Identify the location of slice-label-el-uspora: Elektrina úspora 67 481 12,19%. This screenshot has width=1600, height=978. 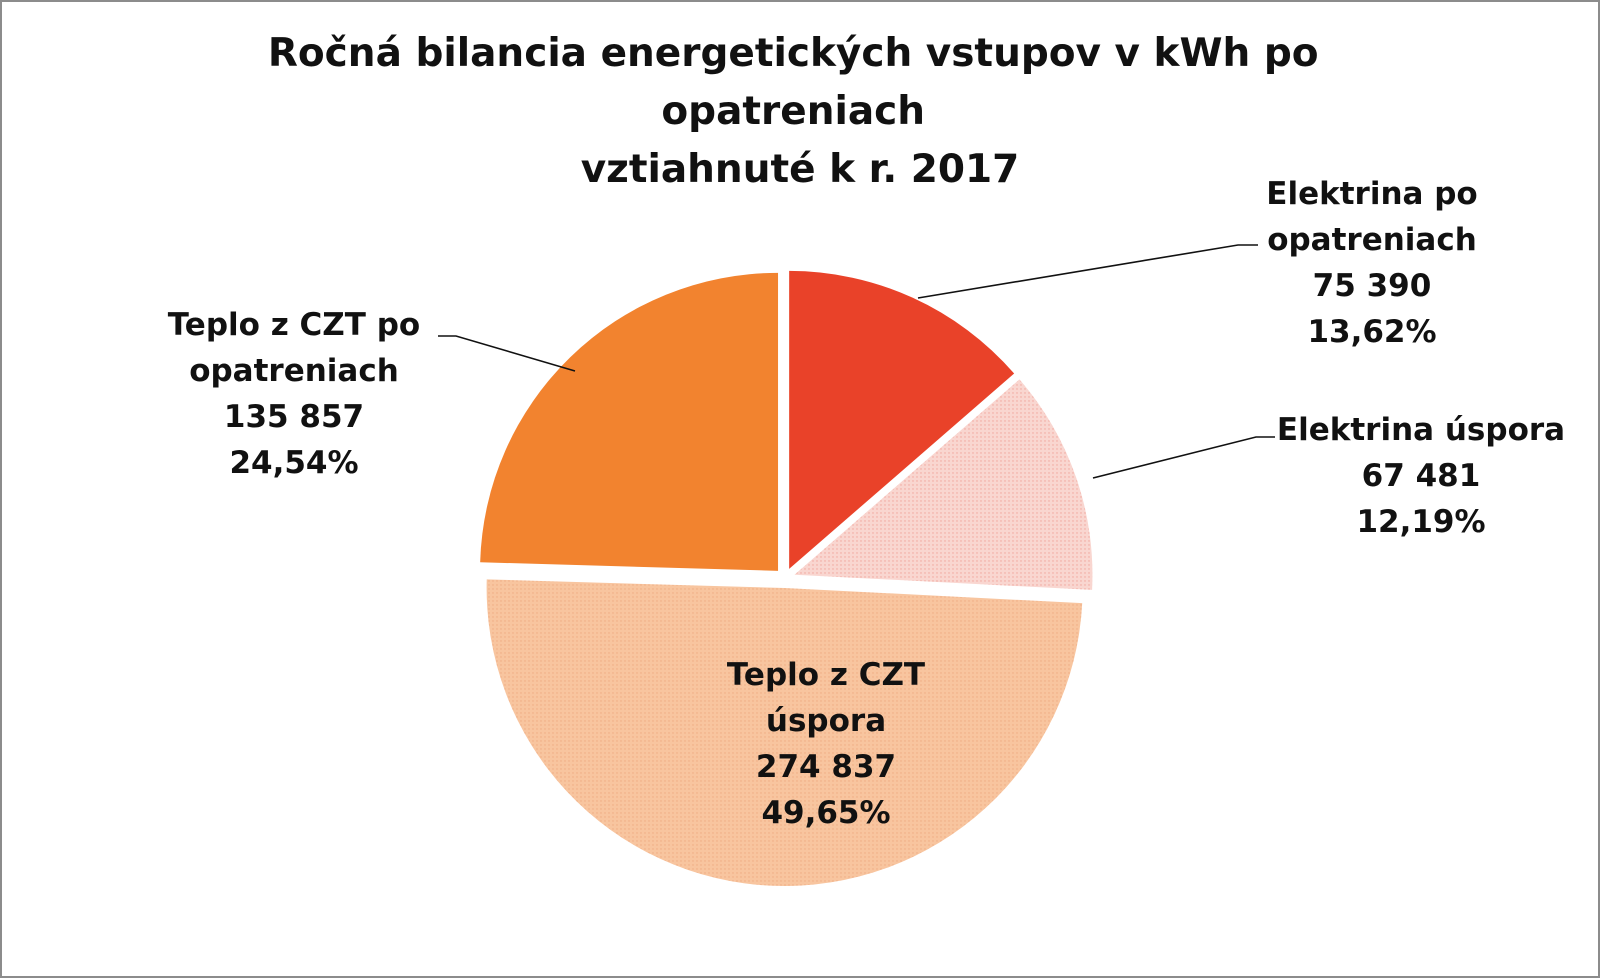
(1421, 476).